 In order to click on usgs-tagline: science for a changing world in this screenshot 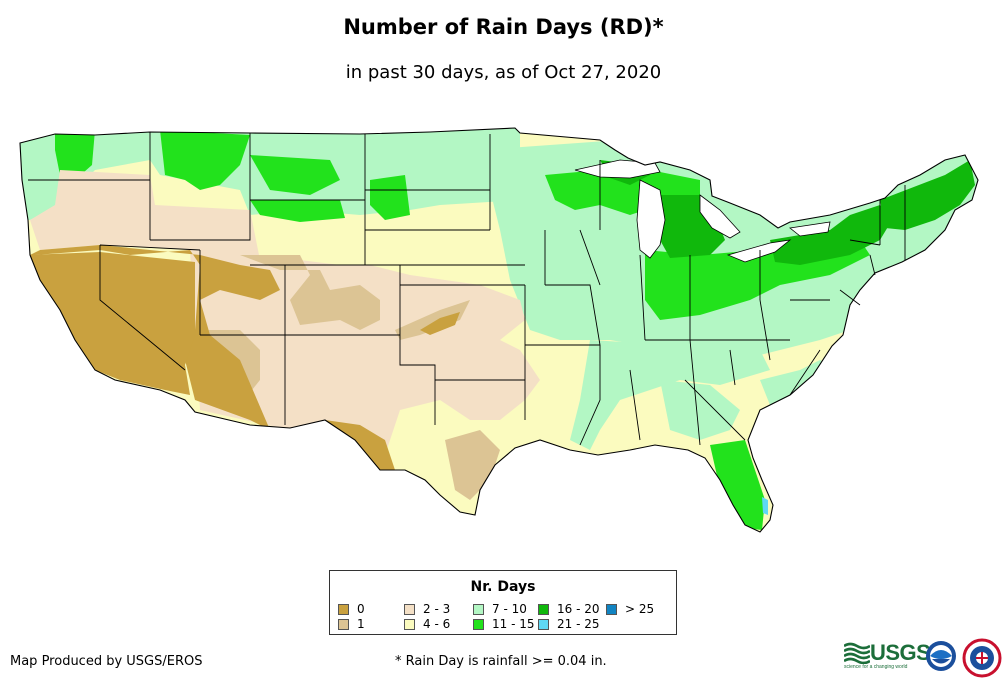, I will do `click(876, 667)`.